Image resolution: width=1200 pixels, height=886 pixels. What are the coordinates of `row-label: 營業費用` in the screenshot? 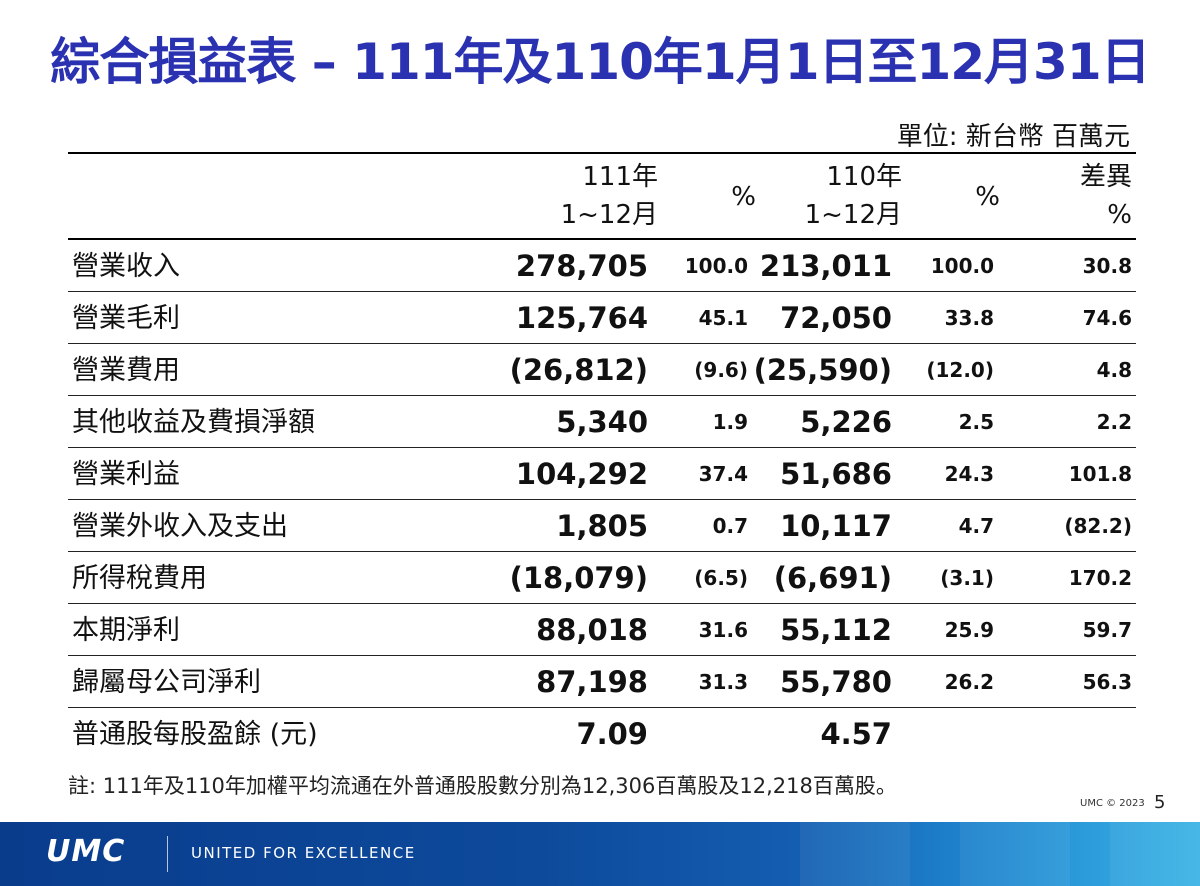 It's located at (126, 370).